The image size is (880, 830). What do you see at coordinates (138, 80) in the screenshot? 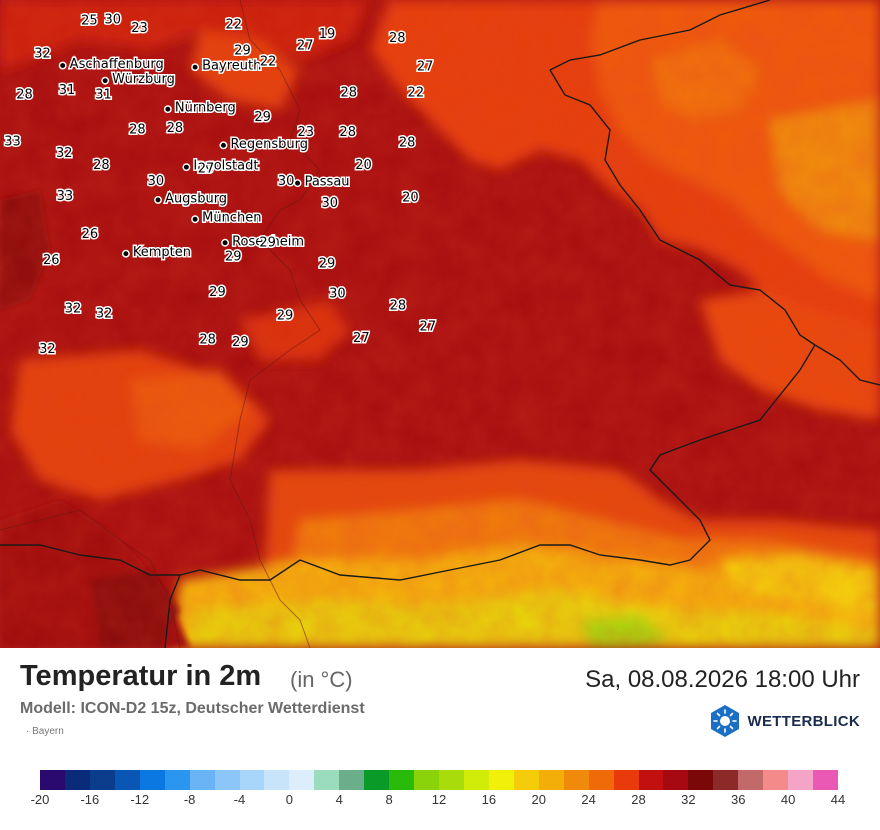
I see `city-würzburg: Würzburg` at bounding box center [138, 80].